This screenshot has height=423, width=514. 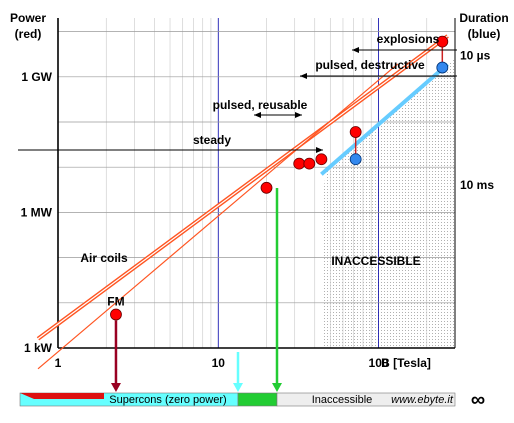 What do you see at coordinates (62, 396) in the screenshot?
I see `air-coils-bar-marker` at bounding box center [62, 396].